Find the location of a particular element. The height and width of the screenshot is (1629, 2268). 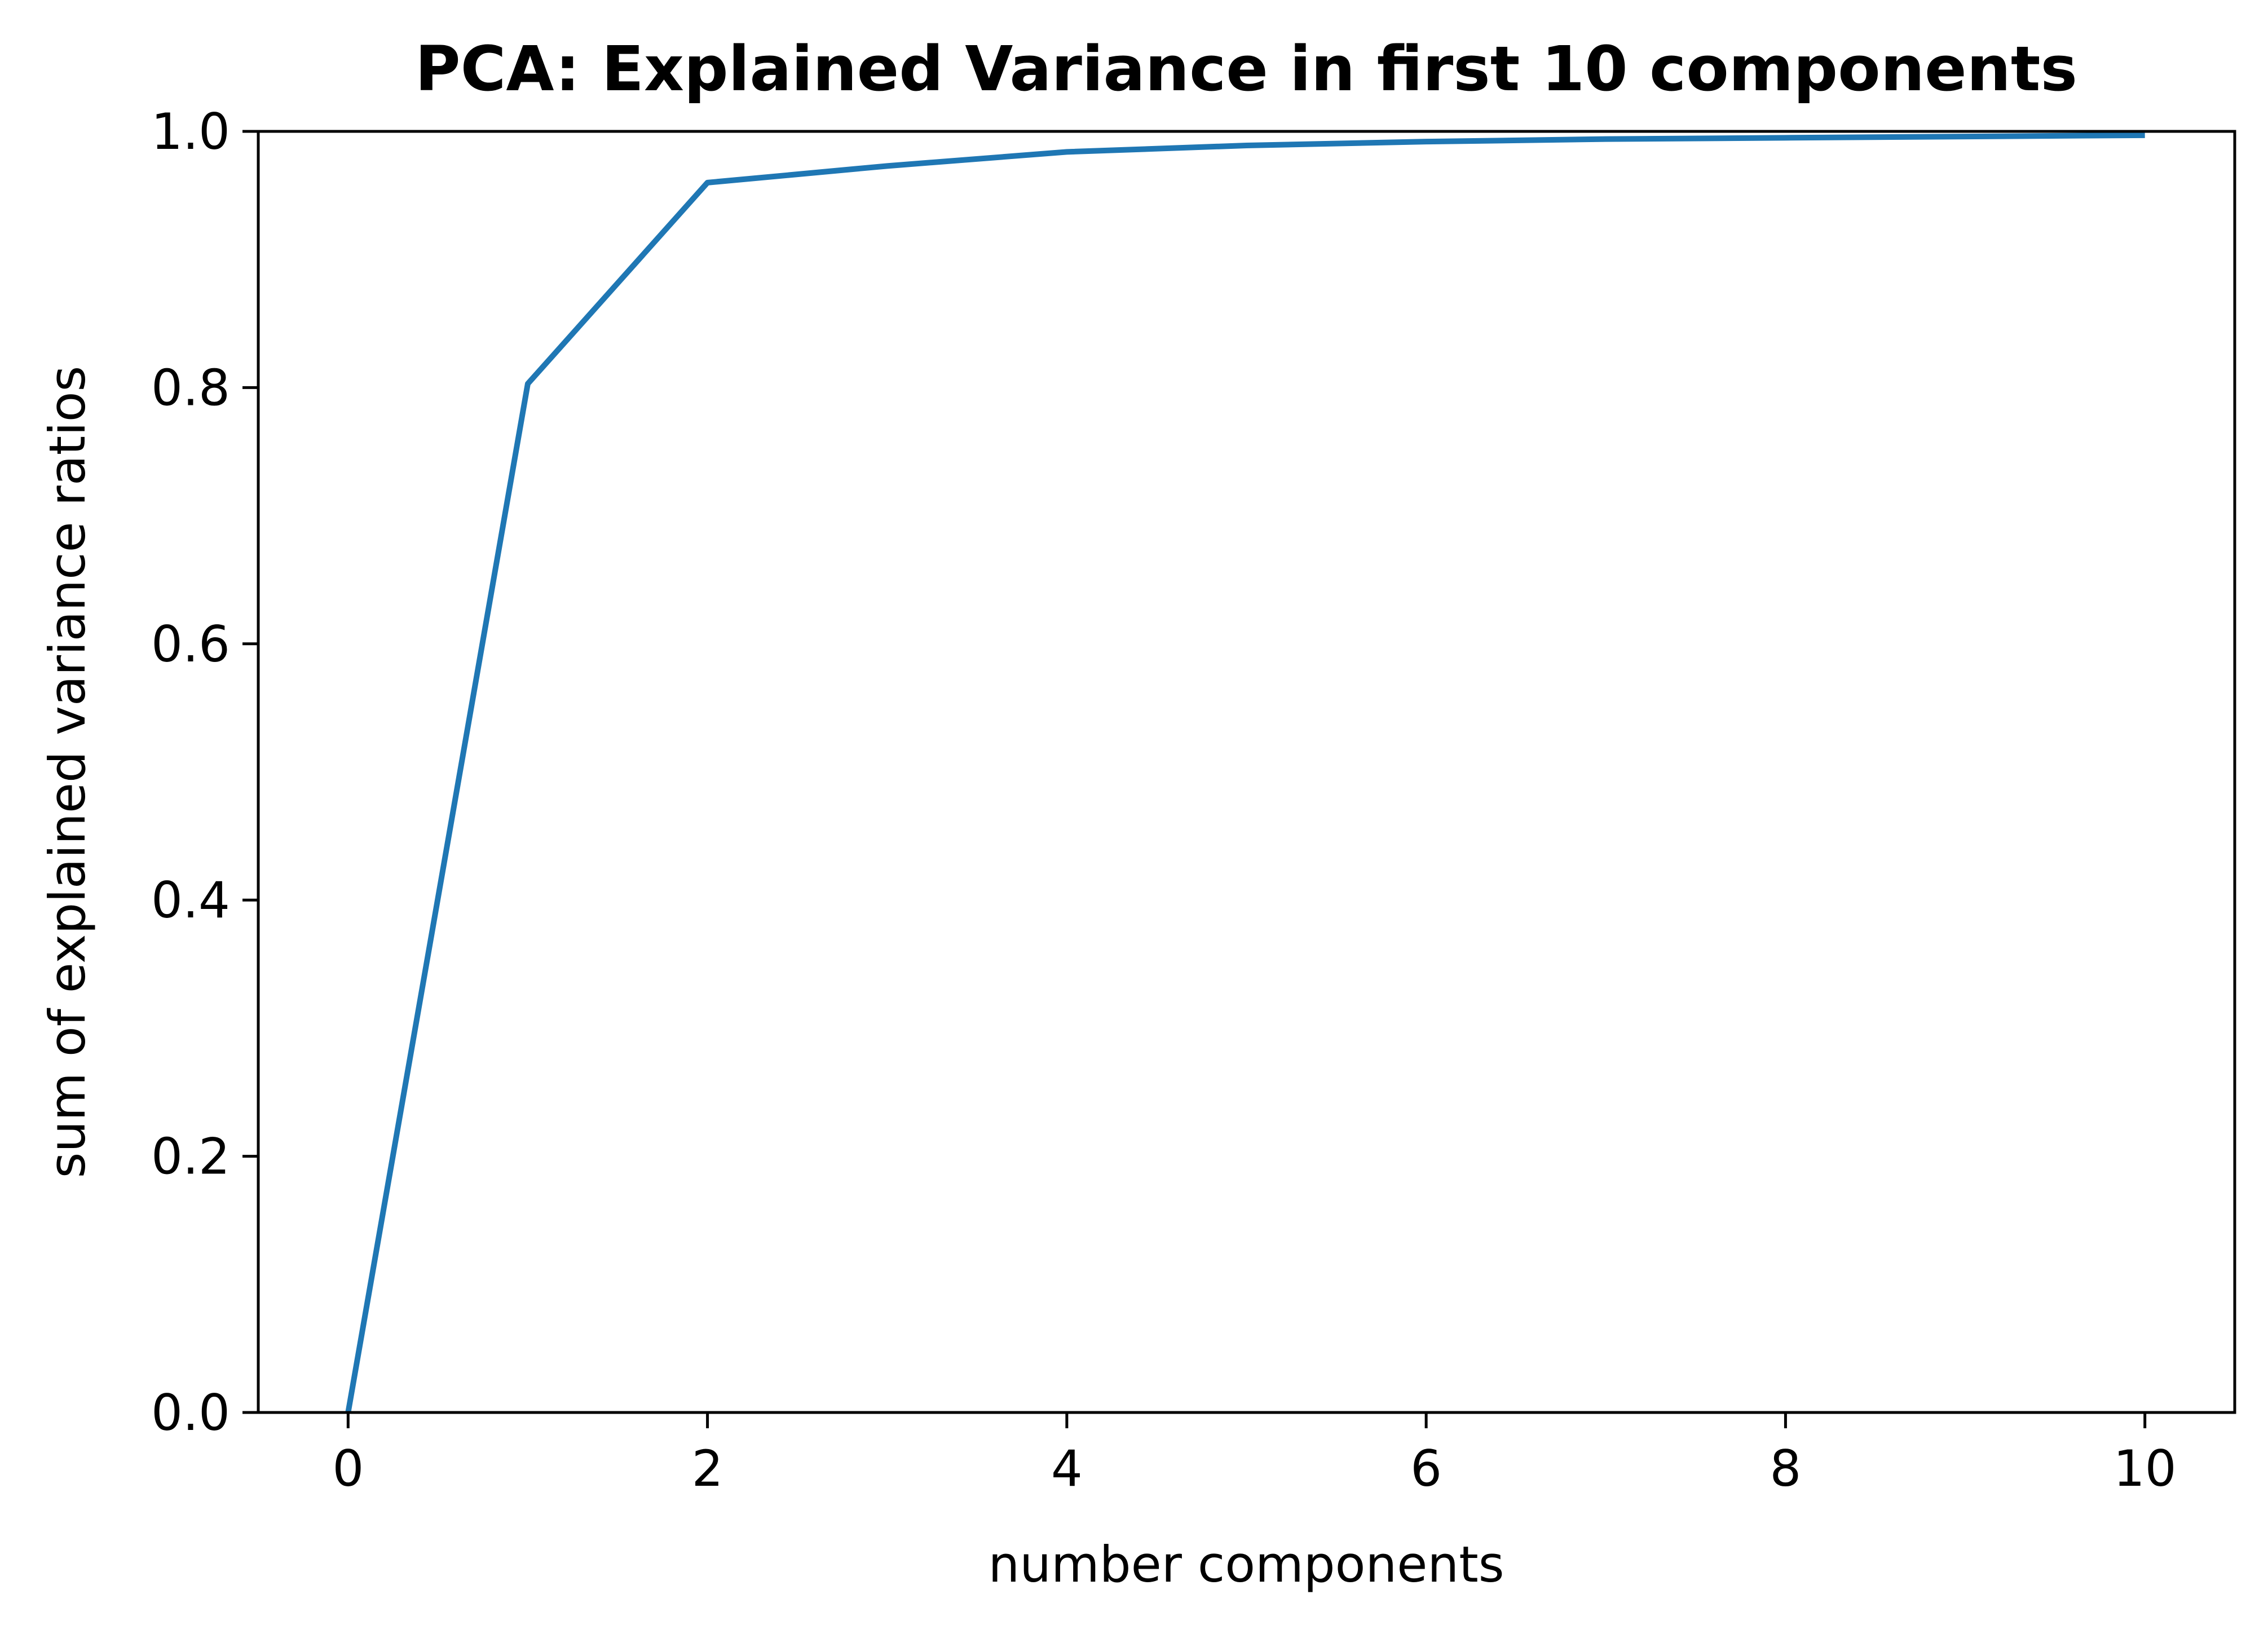

y-tick-label: 0.0 is located at coordinates (191, 1413).